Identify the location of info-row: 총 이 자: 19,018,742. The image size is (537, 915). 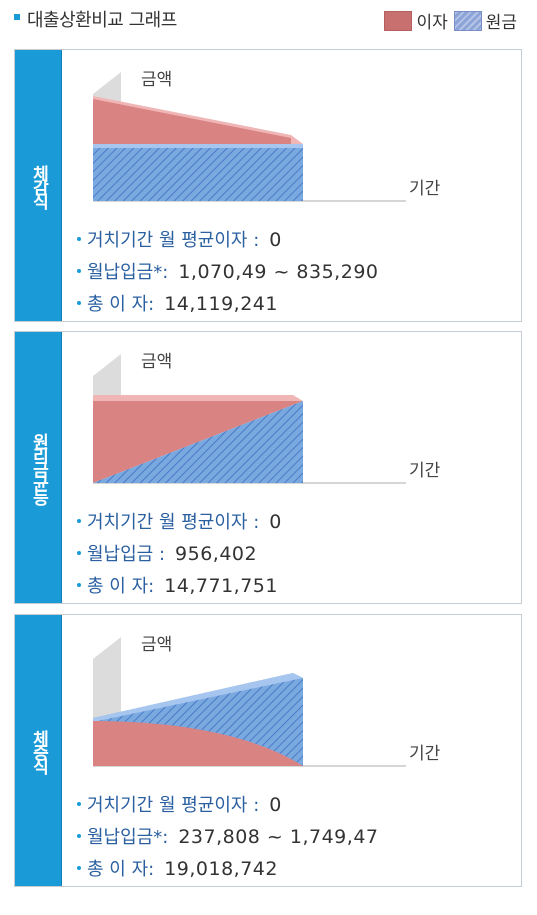
(176, 868).